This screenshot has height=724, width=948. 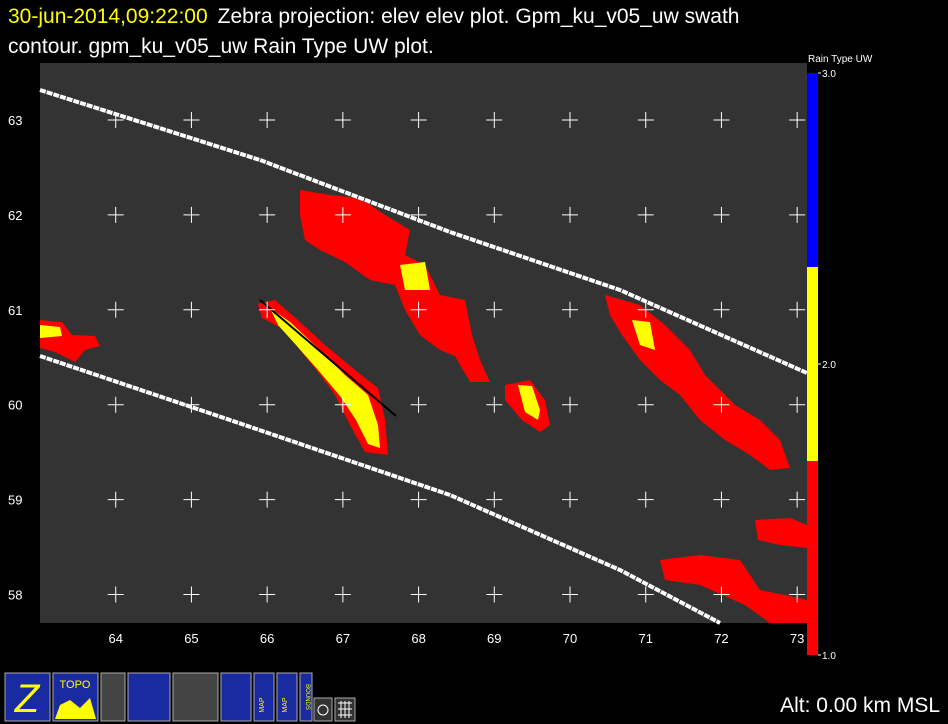 I want to click on x-tick-label: 64, so click(x=115, y=638).